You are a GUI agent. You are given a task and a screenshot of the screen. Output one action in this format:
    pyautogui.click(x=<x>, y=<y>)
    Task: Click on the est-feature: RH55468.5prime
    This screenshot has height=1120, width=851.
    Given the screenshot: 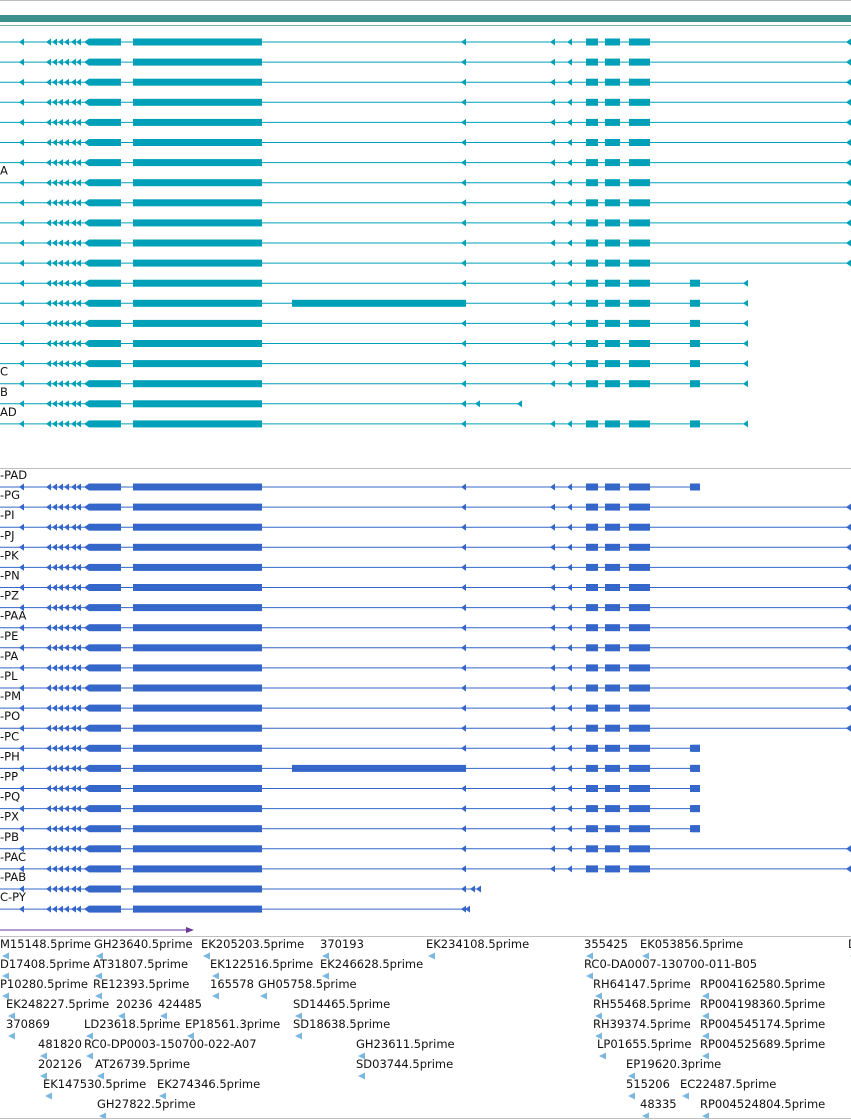 What is the action you would take?
    pyautogui.click(x=642, y=1008)
    